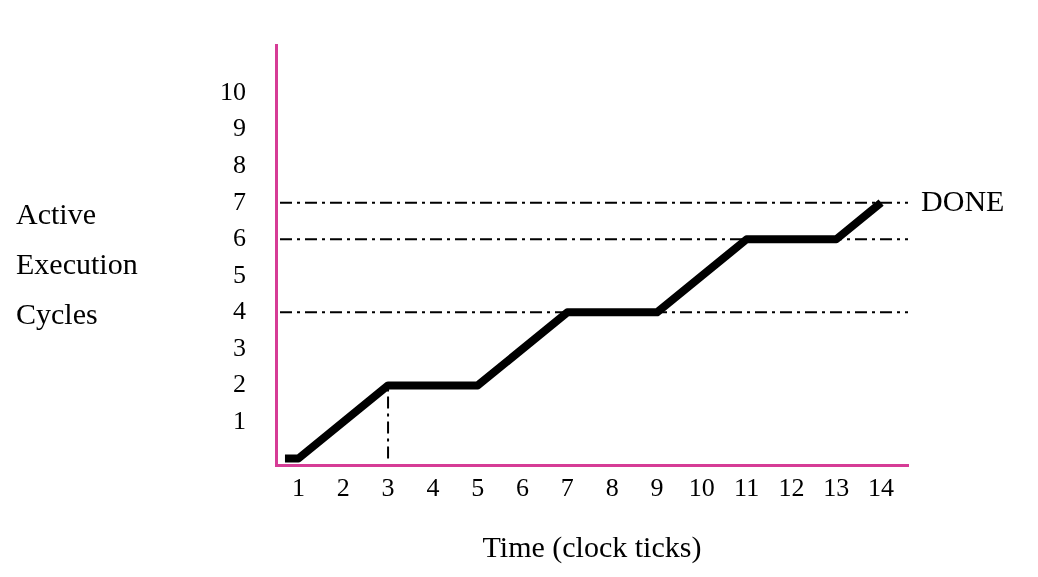 The width and height of the screenshot is (1038, 577). Describe the element at coordinates (239, 274) in the screenshot. I see `y-tick-label: 5` at that location.